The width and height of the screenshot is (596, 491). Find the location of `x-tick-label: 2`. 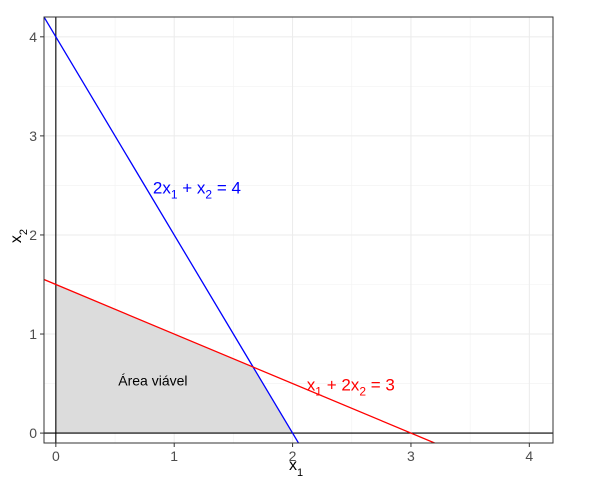

x-tick-label: 2 is located at coordinates (293, 456).